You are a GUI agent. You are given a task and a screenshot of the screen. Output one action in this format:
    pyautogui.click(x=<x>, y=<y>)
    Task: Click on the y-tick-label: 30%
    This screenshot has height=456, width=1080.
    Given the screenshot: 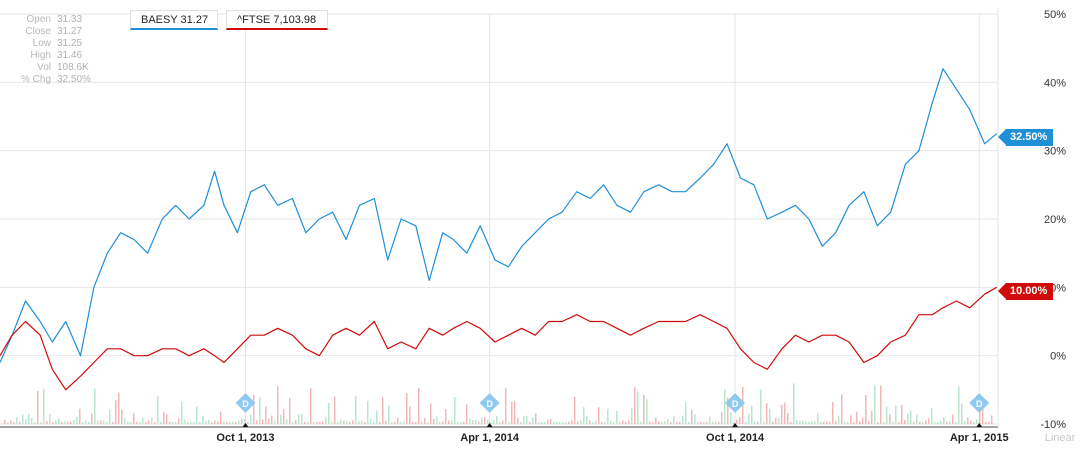 What is the action you would take?
    pyautogui.click(x=1055, y=152)
    